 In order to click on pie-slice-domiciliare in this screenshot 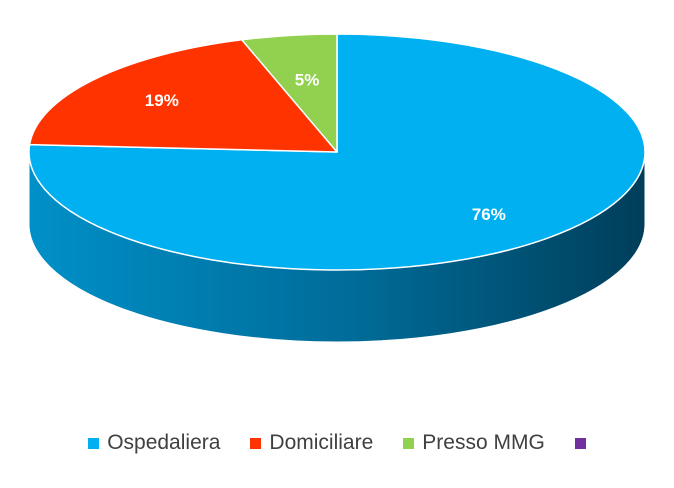, I will do `click(183, 96)`.